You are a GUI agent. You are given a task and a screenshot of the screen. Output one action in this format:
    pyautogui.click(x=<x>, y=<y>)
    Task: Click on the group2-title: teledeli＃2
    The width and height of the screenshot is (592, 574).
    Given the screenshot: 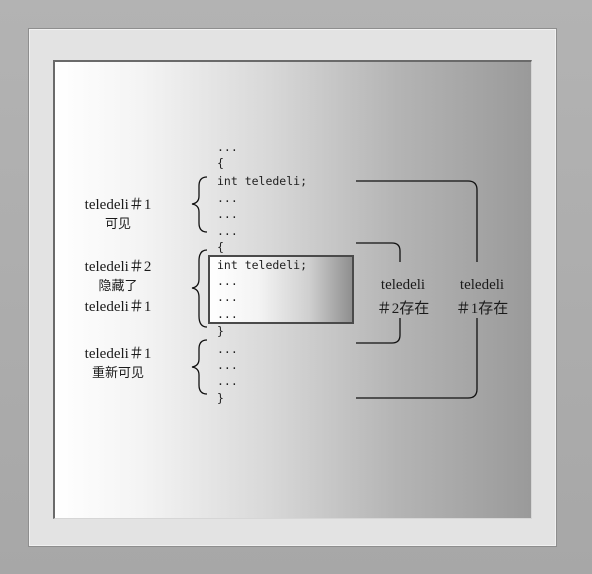 What is the action you would take?
    pyautogui.click(x=118, y=267)
    